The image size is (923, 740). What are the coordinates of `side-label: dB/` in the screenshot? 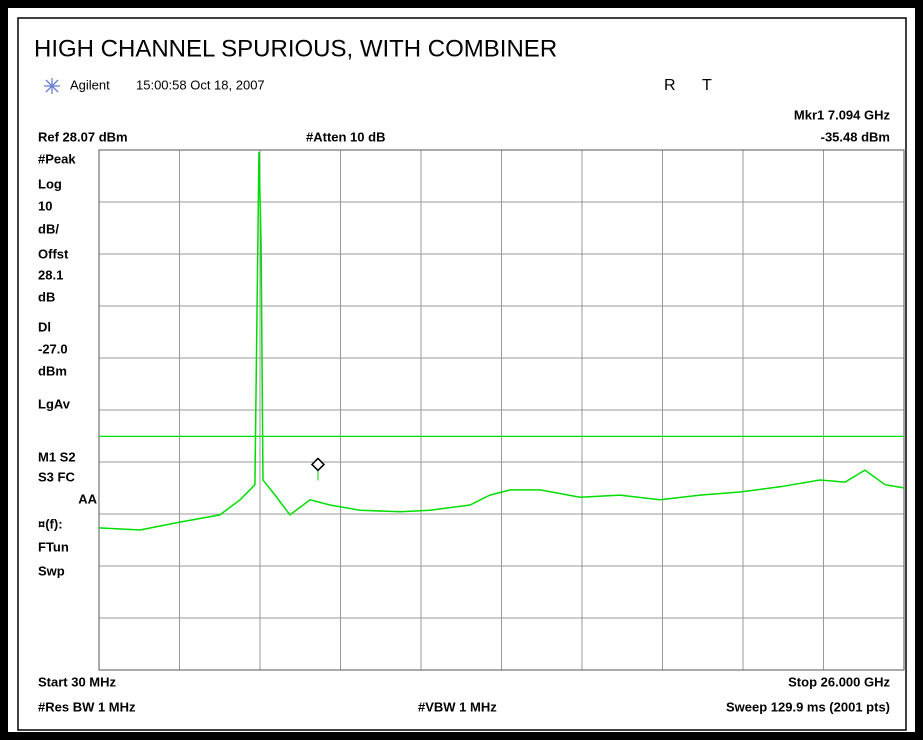 It's located at (48, 228).